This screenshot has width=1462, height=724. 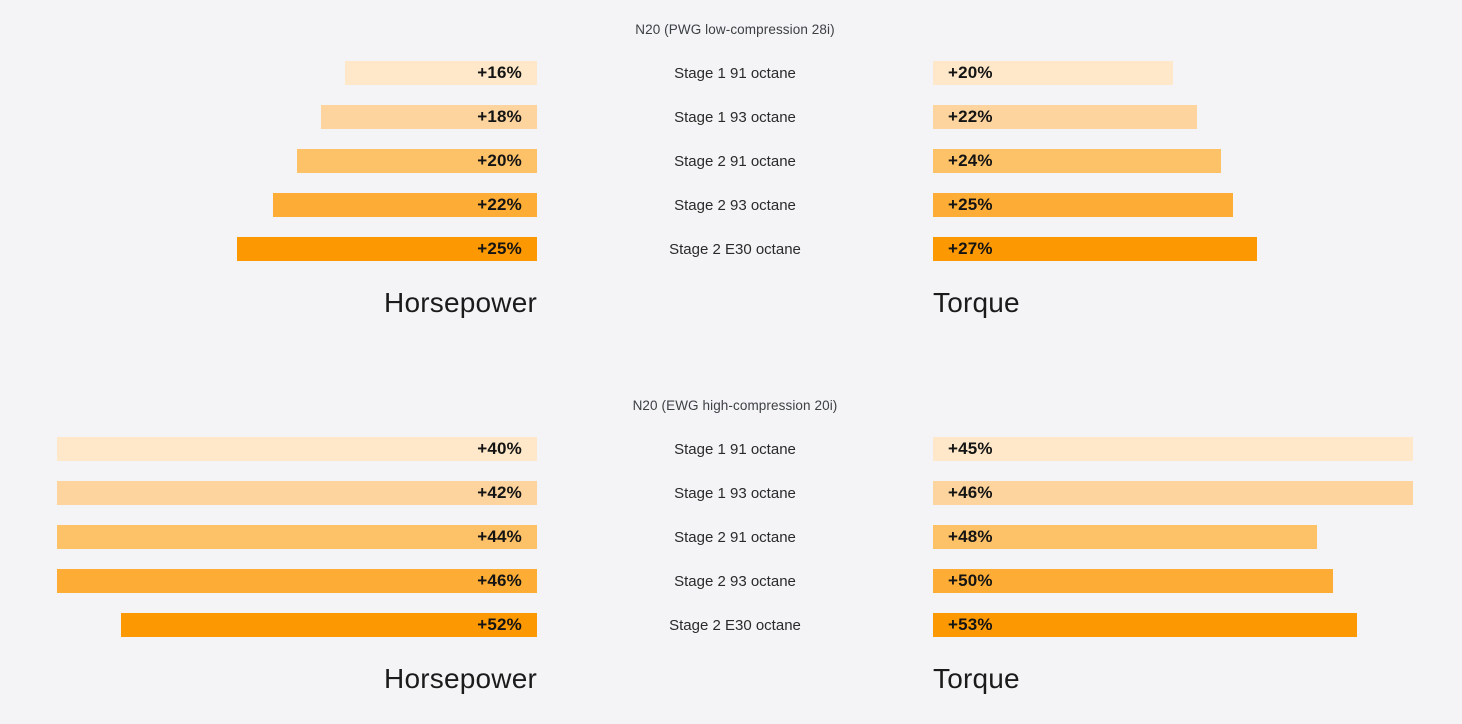 What do you see at coordinates (405, 205) in the screenshot?
I see `horsepower-bar: +22%` at bounding box center [405, 205].